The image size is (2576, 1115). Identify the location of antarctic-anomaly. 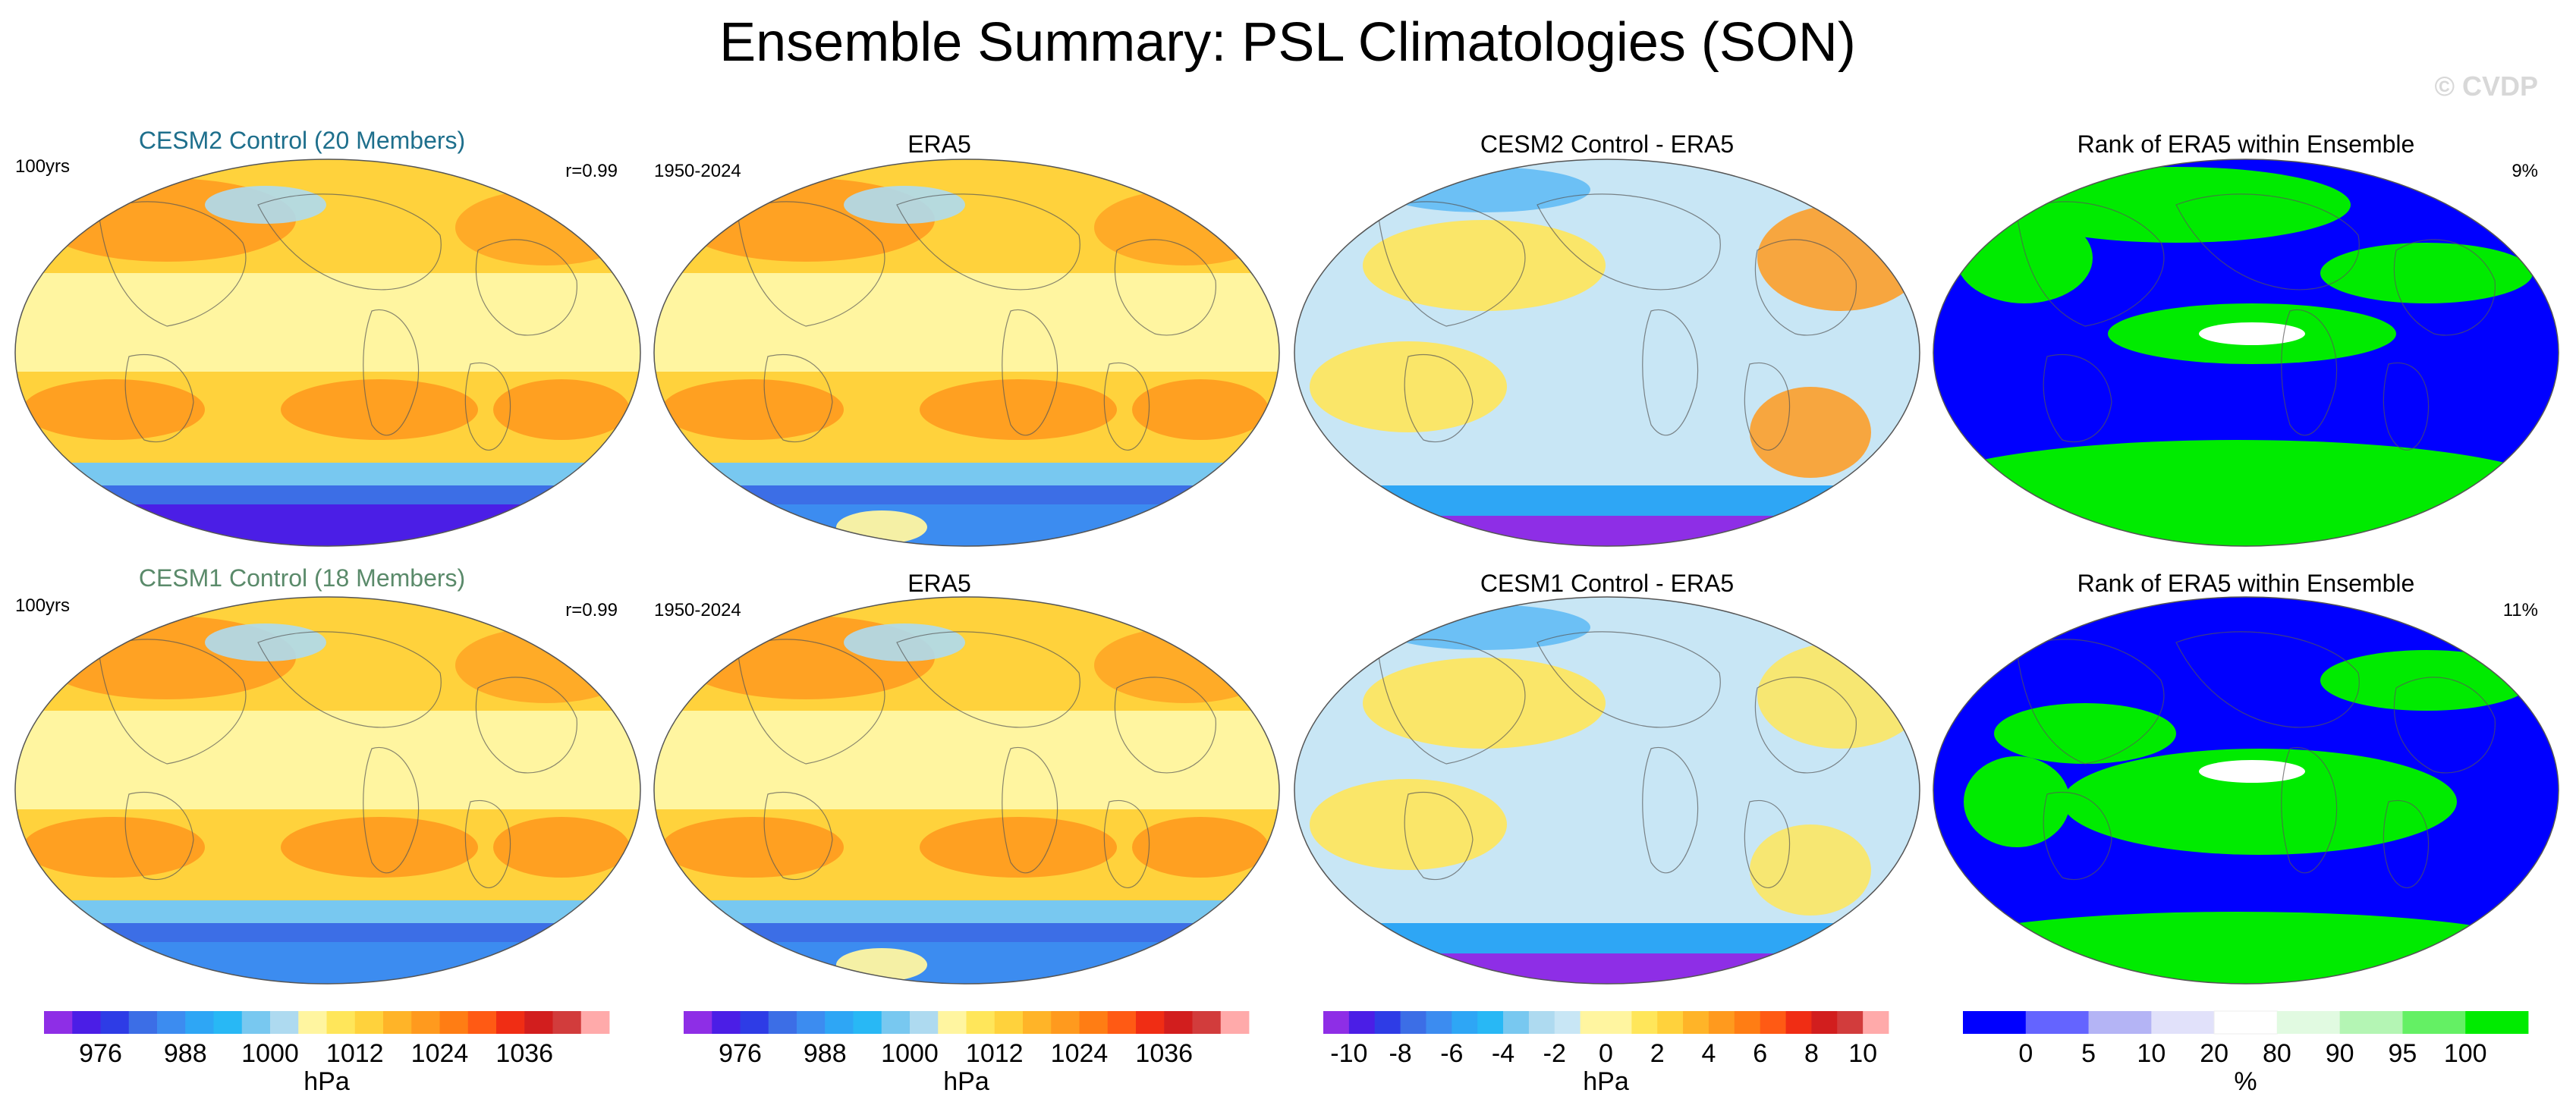
(1607, 968).